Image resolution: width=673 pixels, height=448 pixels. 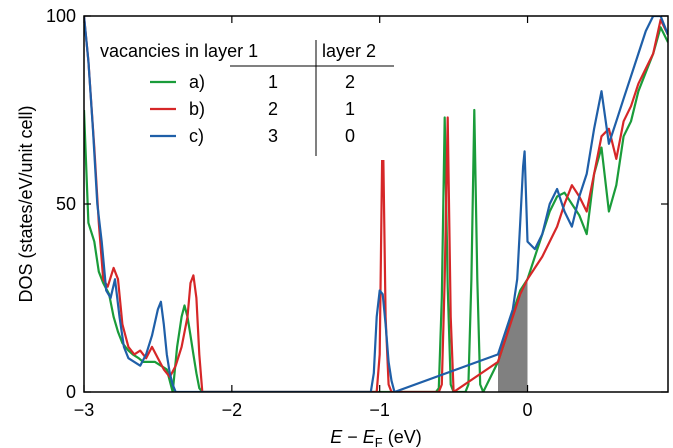 What do you see at coordinates (232, 410) in the screenshot?
I see `x-tick-label: −2` at bounding box center [232, 410].